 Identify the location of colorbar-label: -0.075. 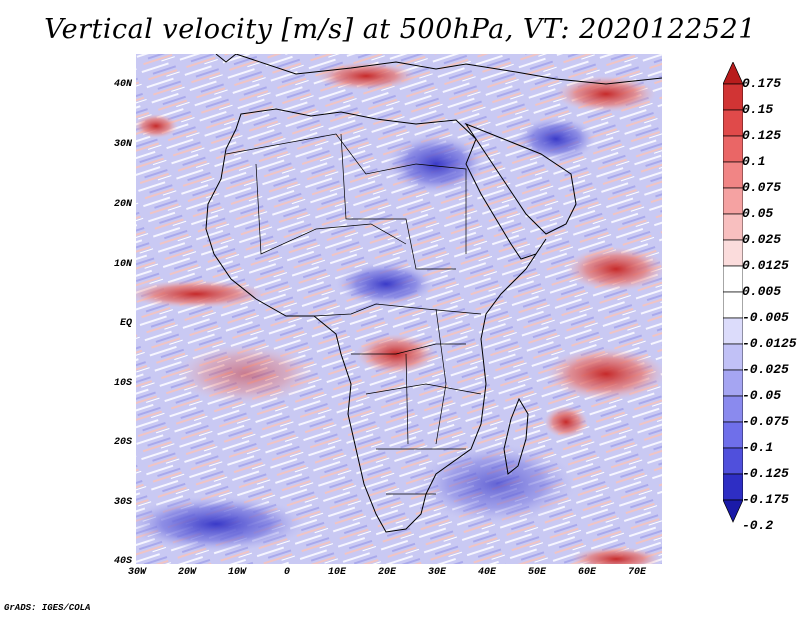
(765, 421).